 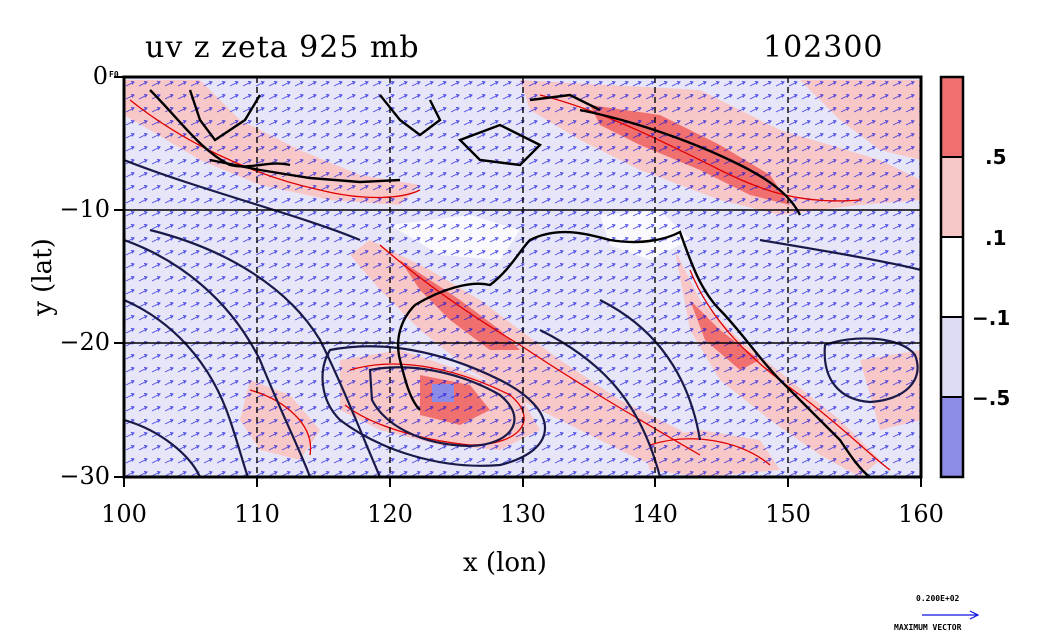 What do you see at coordinates (505, 563) in the screenshot?
I see `x-axis-label: x (lon)` at bounding box center [505, 563].